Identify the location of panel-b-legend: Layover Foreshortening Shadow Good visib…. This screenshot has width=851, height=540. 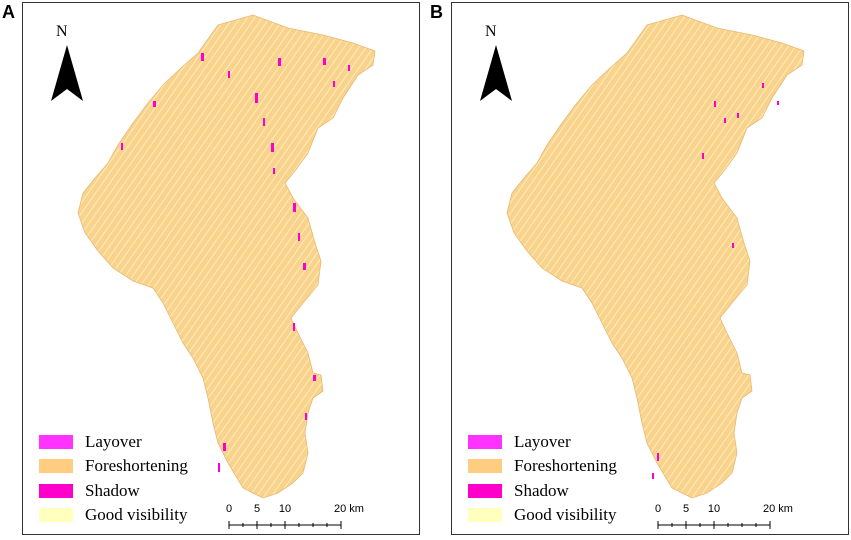
(568, 481).